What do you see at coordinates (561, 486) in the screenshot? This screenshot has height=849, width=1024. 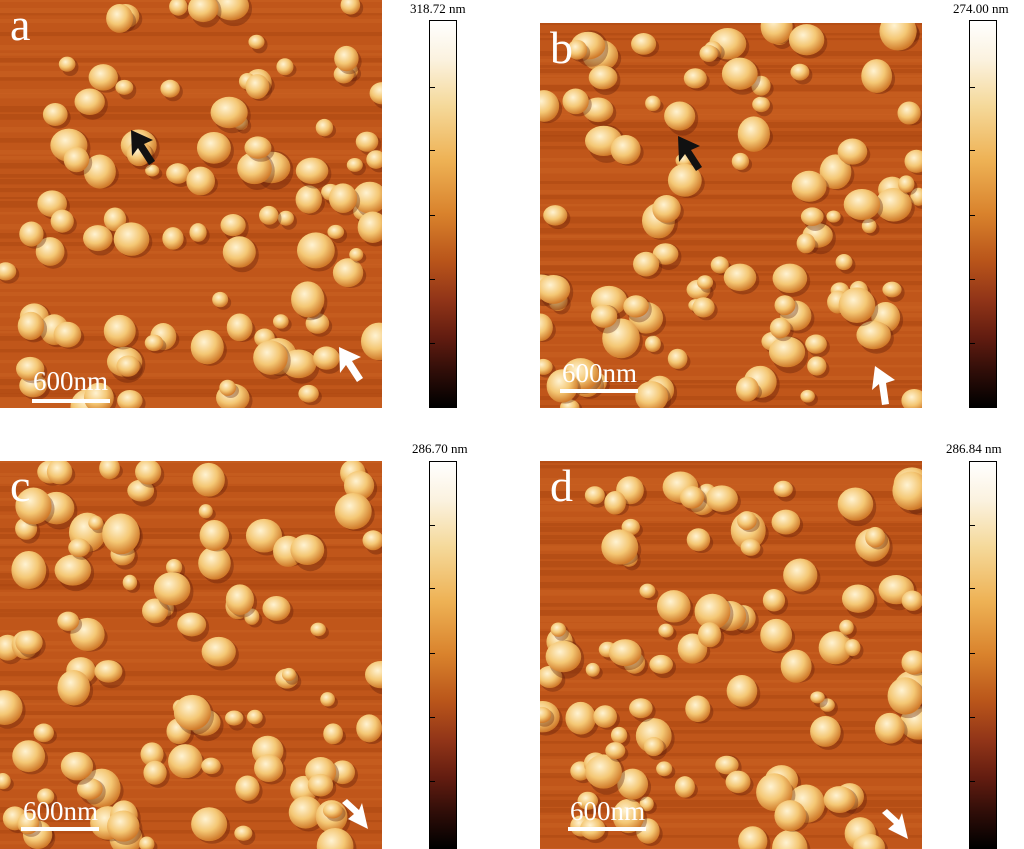 I see `panel-label: d` at bounding box center [561, 486].